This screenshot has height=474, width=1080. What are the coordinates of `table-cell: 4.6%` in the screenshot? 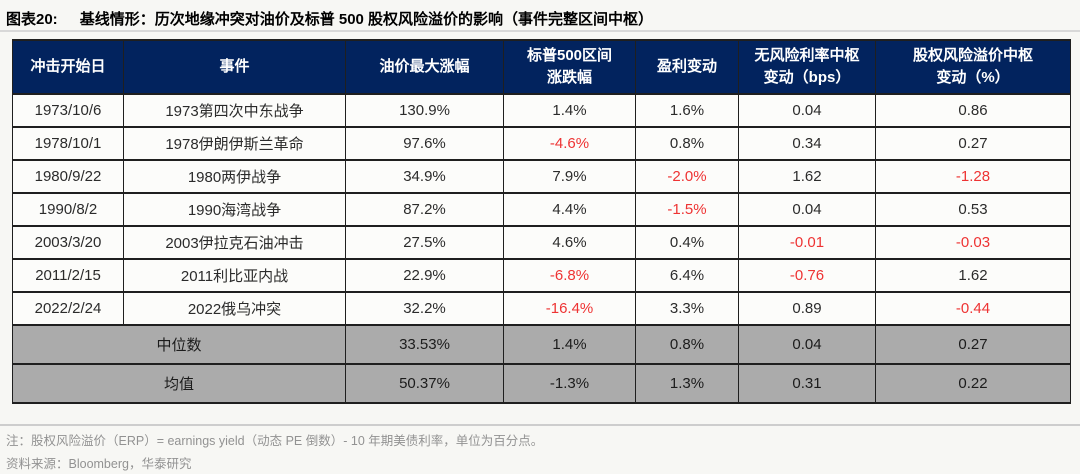 It's located at (569, 242).